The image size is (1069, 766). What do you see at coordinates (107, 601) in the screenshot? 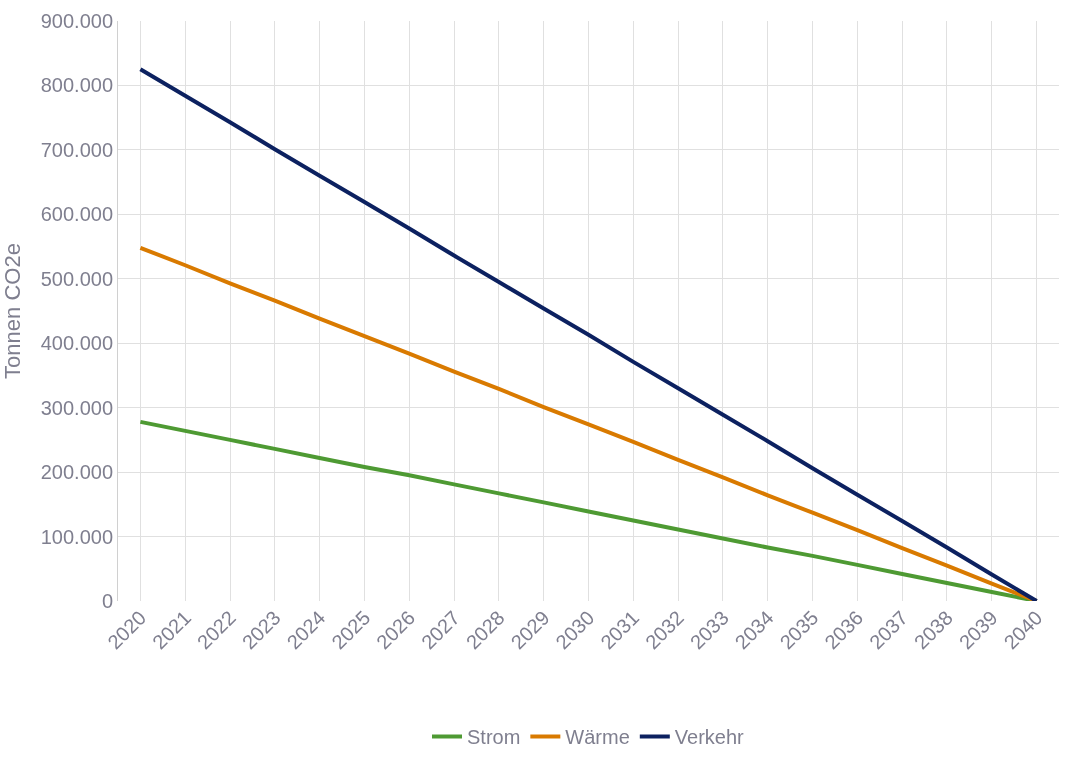
I see `y-tick-label: 0` at bounding box center [107, 601].